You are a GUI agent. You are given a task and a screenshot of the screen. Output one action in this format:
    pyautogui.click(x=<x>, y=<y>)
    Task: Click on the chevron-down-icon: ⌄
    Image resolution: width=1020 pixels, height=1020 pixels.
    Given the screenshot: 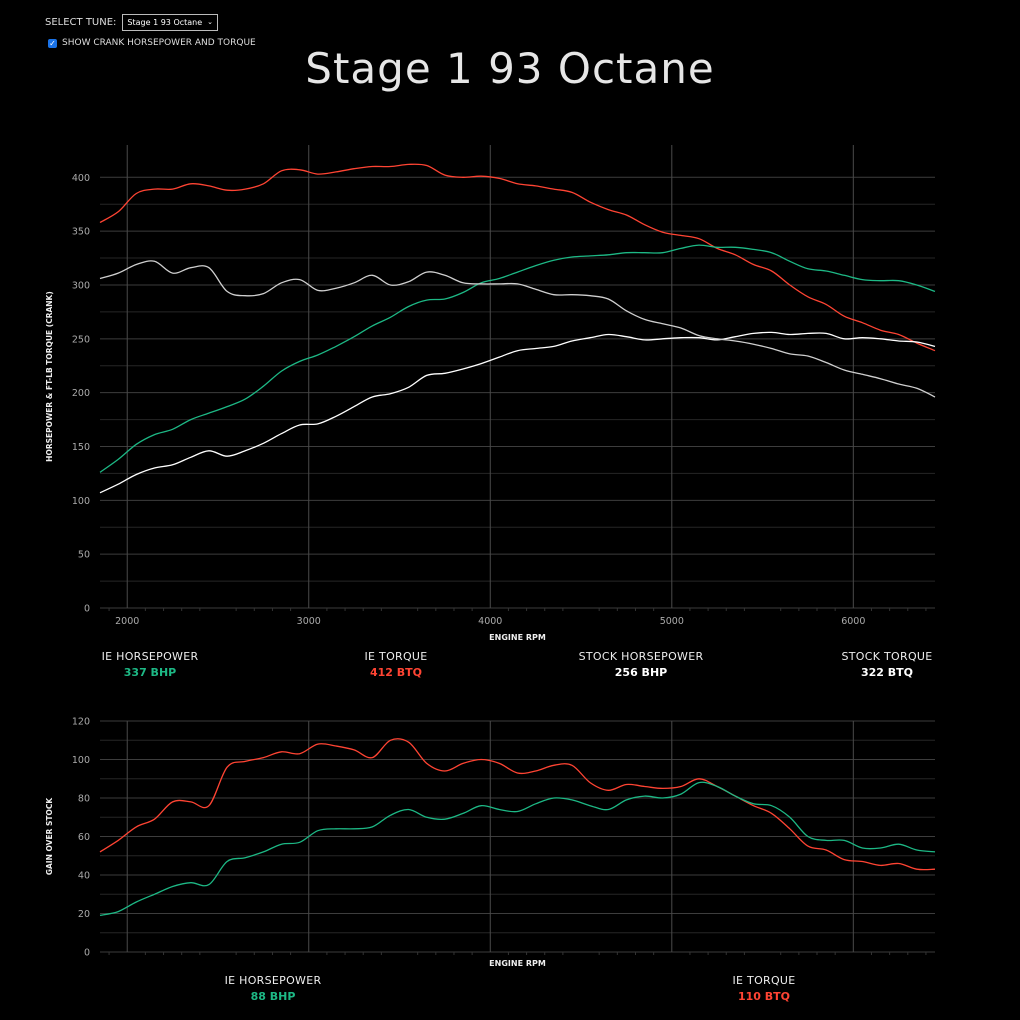 What is the action you would take?
    pyautogui.click(x=210, y=22)
    